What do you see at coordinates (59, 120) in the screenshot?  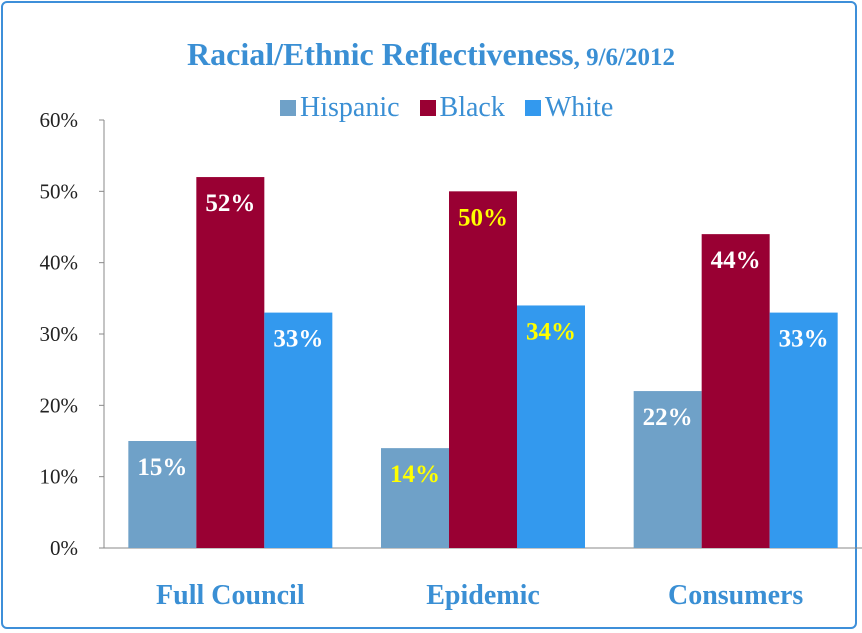 I see `y-tick-label: 60%` at bounding box center [59, 120].